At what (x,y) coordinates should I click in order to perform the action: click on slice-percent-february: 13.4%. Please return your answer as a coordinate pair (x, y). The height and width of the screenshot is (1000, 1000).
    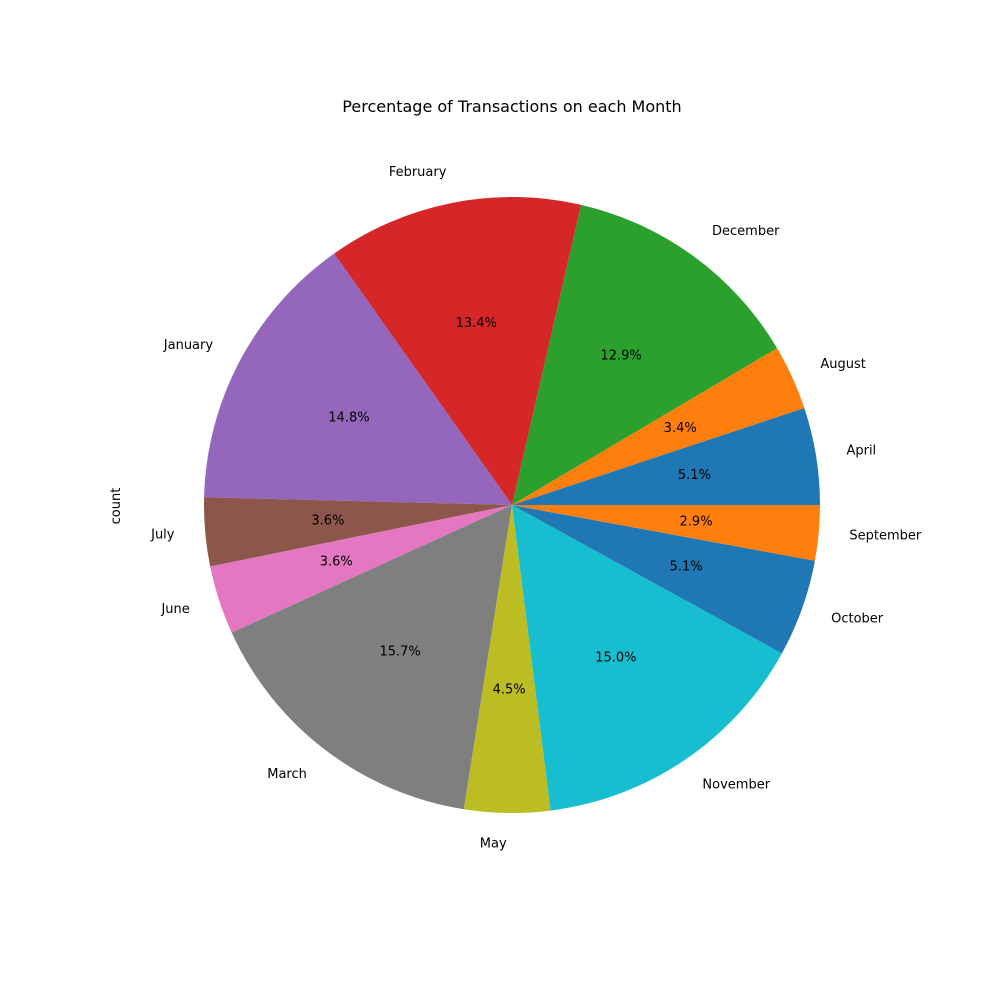
    Looking at the image, I should click on (476, 323).